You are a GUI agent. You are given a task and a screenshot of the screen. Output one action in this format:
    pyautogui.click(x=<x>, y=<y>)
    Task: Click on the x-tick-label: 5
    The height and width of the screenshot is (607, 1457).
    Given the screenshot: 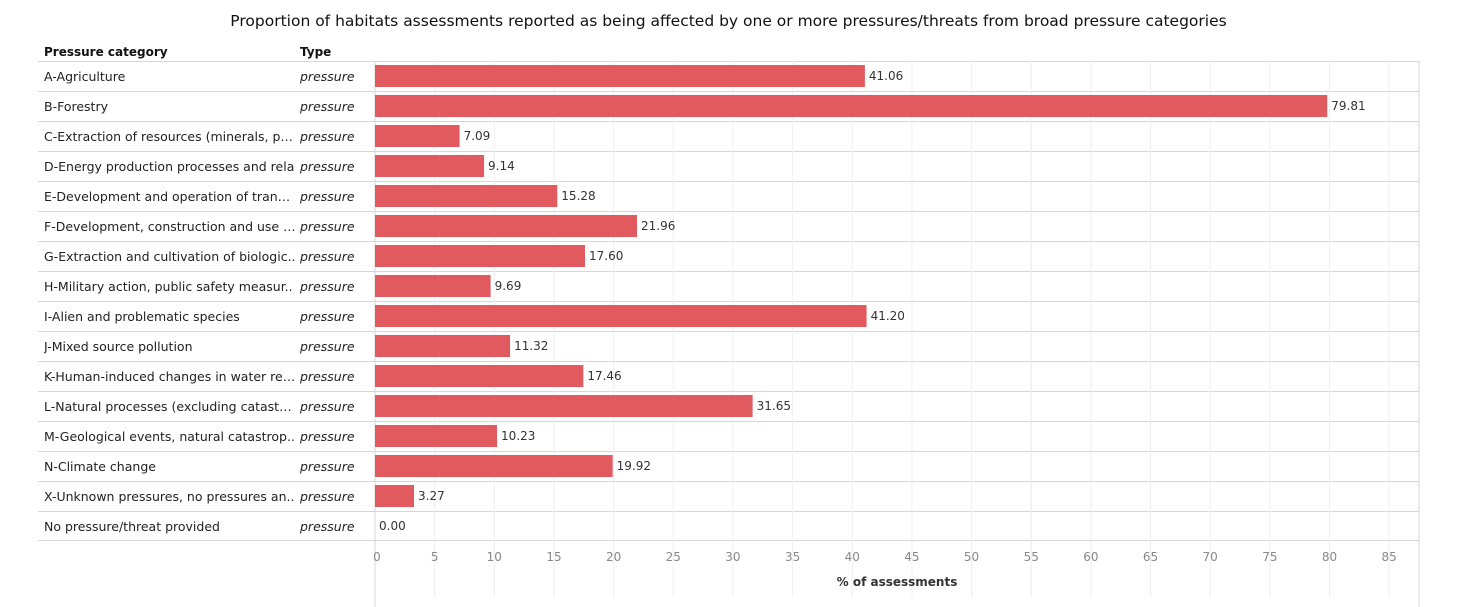 What is the action you would take?
    pyautogui.click(x=435, y=557)
    